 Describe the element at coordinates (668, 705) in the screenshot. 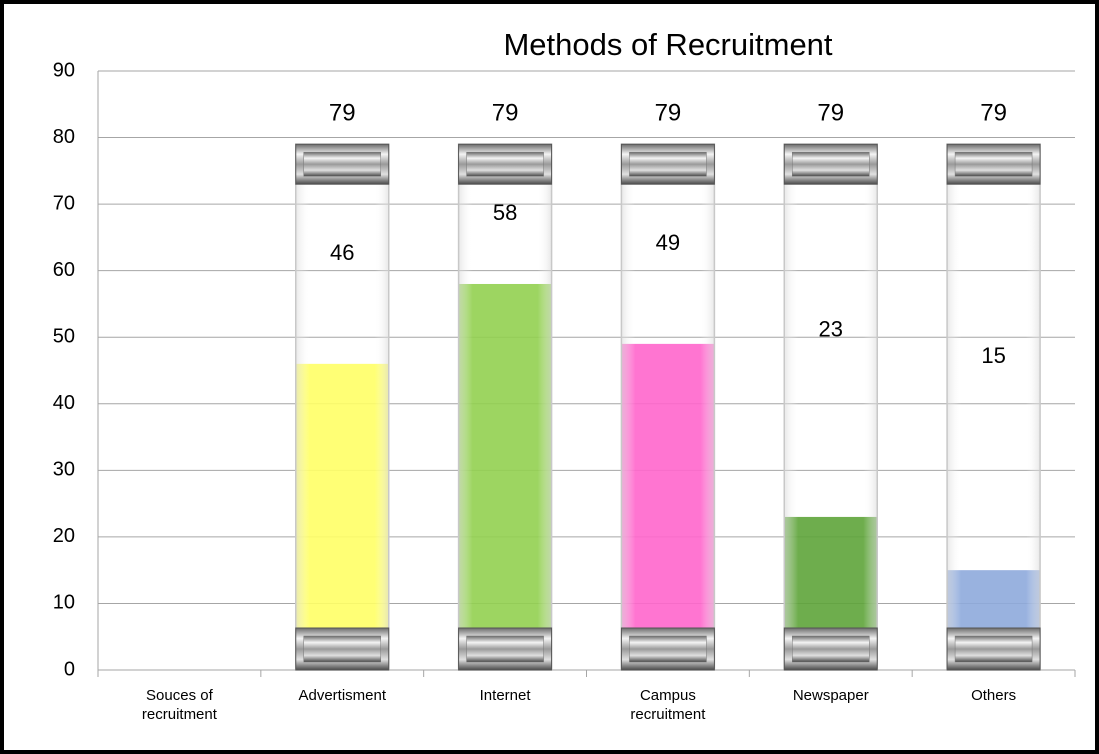

I see `x-tick-label: Campus recruitment` at that location.